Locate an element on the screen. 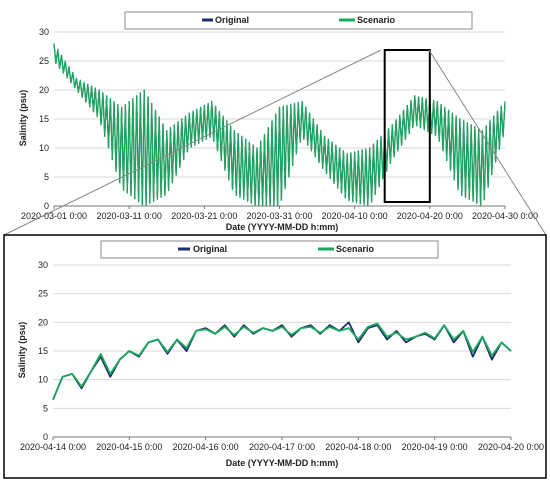  zoom-legend-box is located at coordinates (269, 249).